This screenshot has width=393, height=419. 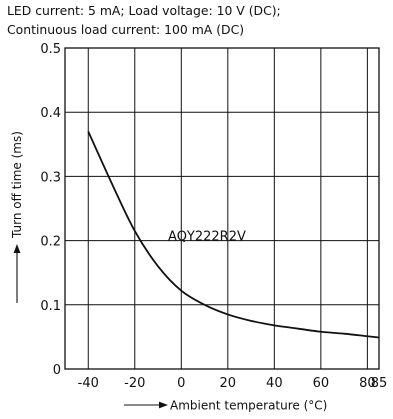 What do you see at coordinates (50, 49) in the screenshot?
I see `y-tick-label: 0.5` at bounding box center [50, 49].